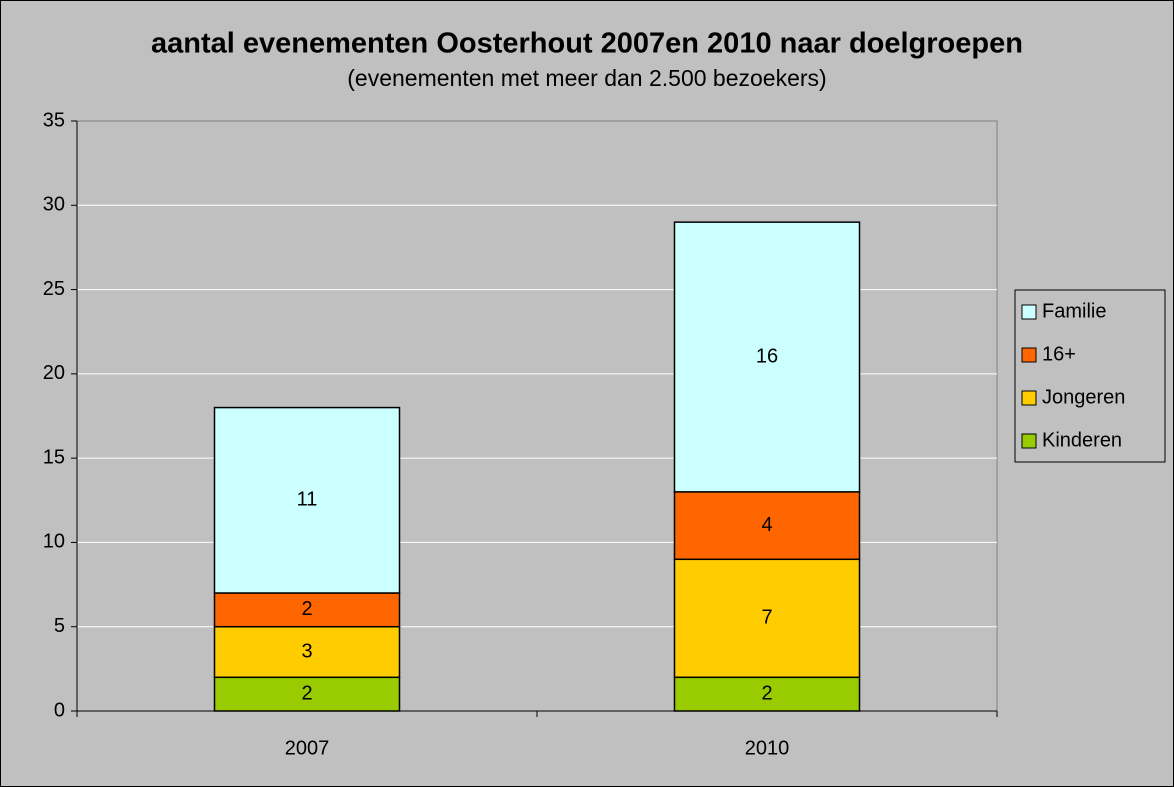  I want to click on data-label: 7, so click(766, 618).